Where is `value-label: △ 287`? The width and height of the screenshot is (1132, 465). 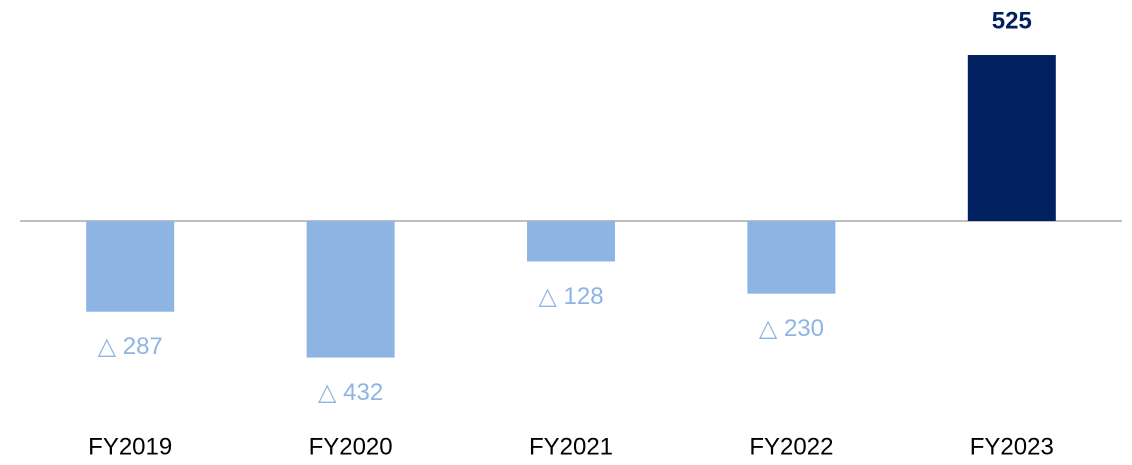 value-label: △ 287 is located at coordinates (130, 346).